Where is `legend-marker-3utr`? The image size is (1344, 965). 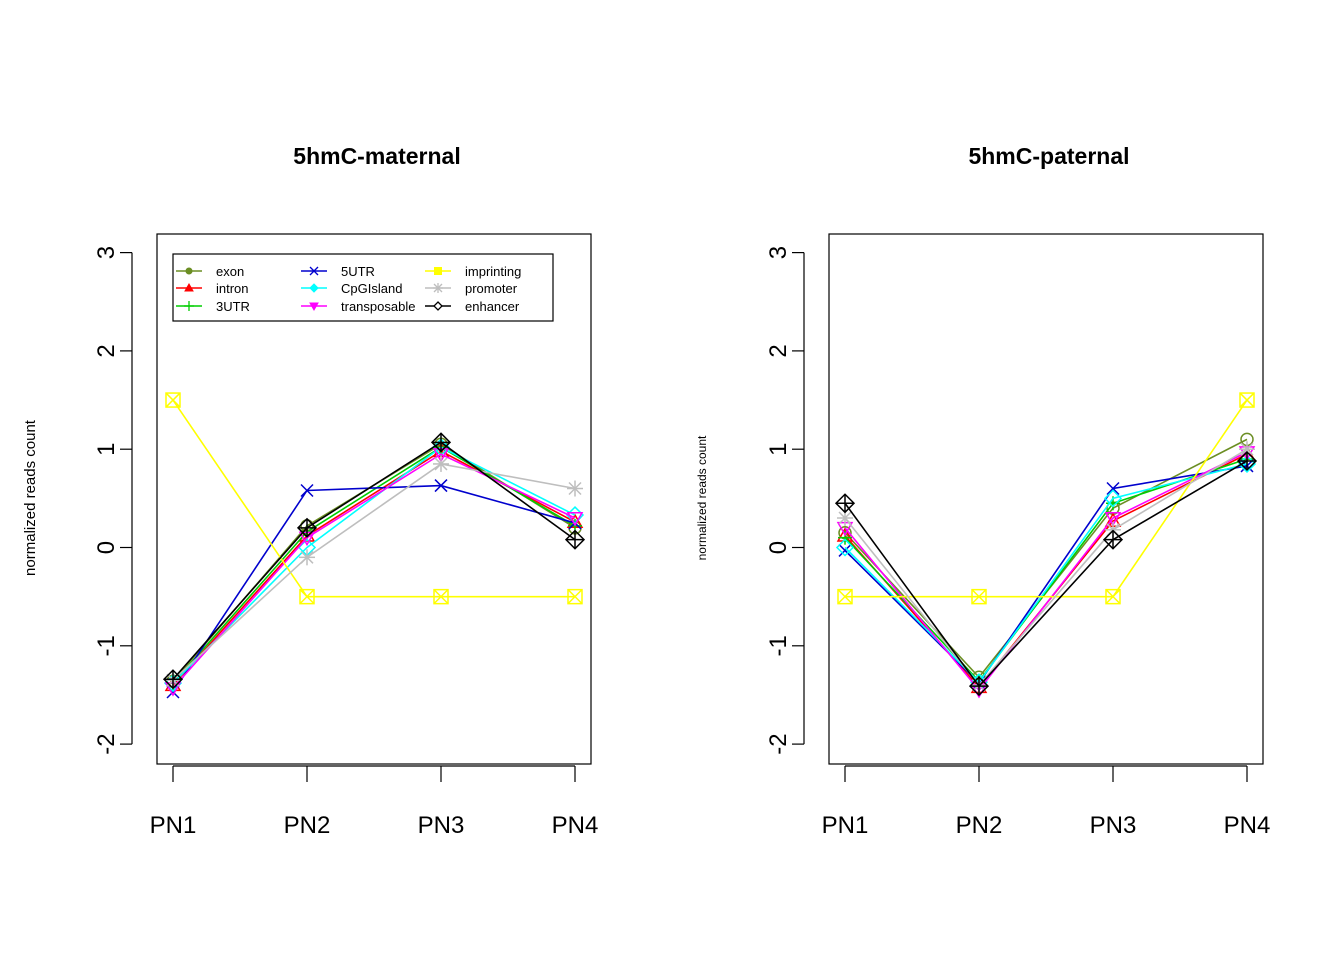
legend-marker-3utr is located at coordinates (189, 306).